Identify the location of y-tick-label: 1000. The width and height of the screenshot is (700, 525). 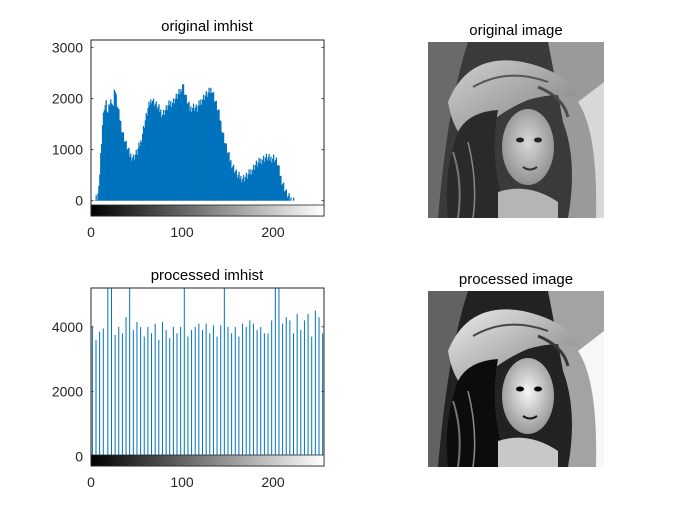
(67, 150).